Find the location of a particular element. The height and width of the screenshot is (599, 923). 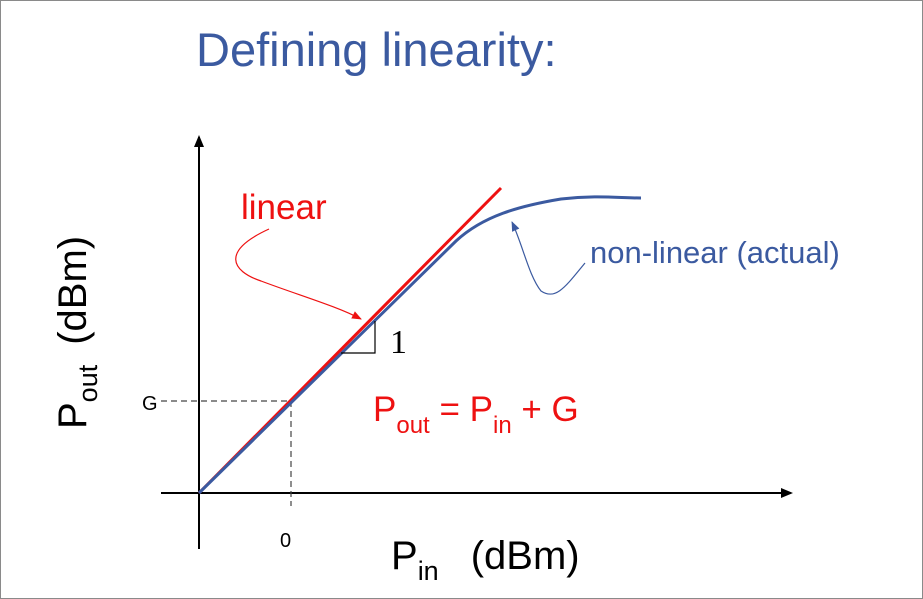

x-axis-title-subscript: in is located at coordinates (428, 571).